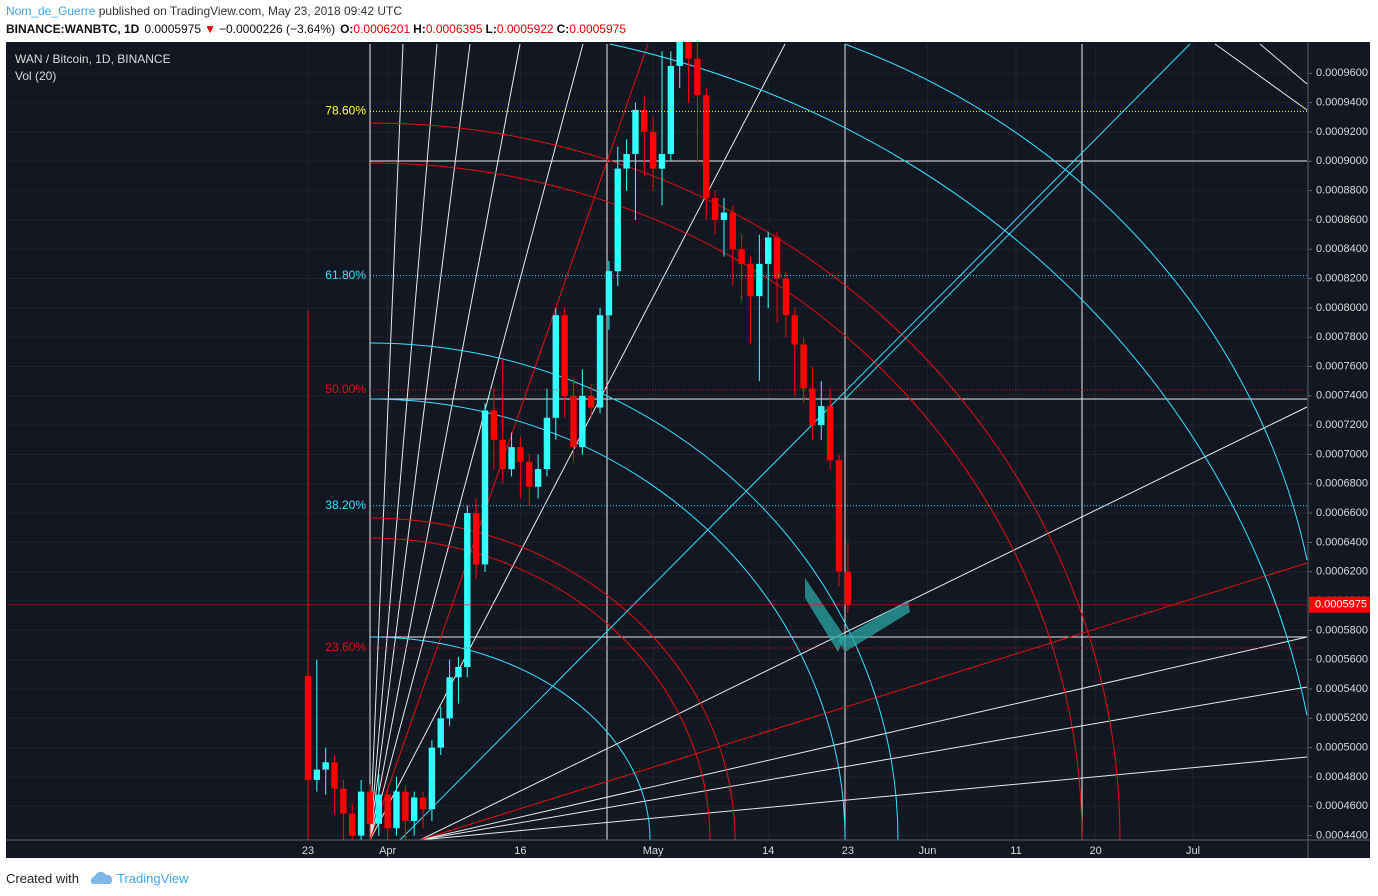  I want to click on x-tick-label: Jun, so click(928, 851).